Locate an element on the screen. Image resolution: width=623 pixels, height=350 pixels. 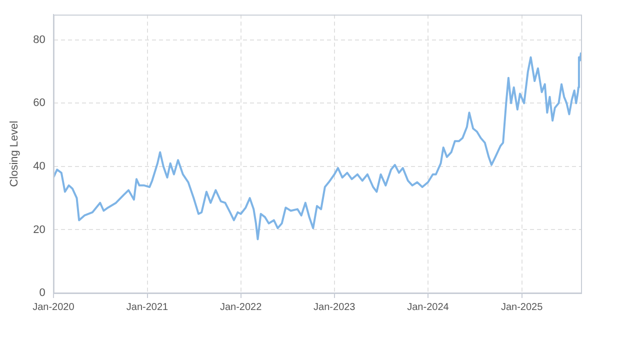
x-tick-label: Jan-2020 is located at coordinates (53, 307).